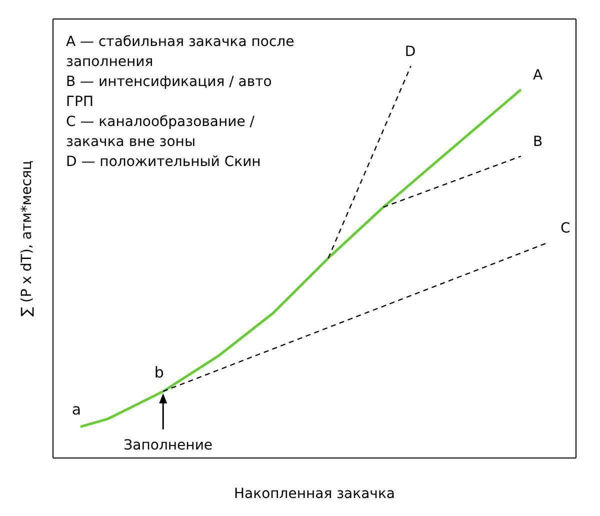  I want to click on series-label: C, so click(565, 228).